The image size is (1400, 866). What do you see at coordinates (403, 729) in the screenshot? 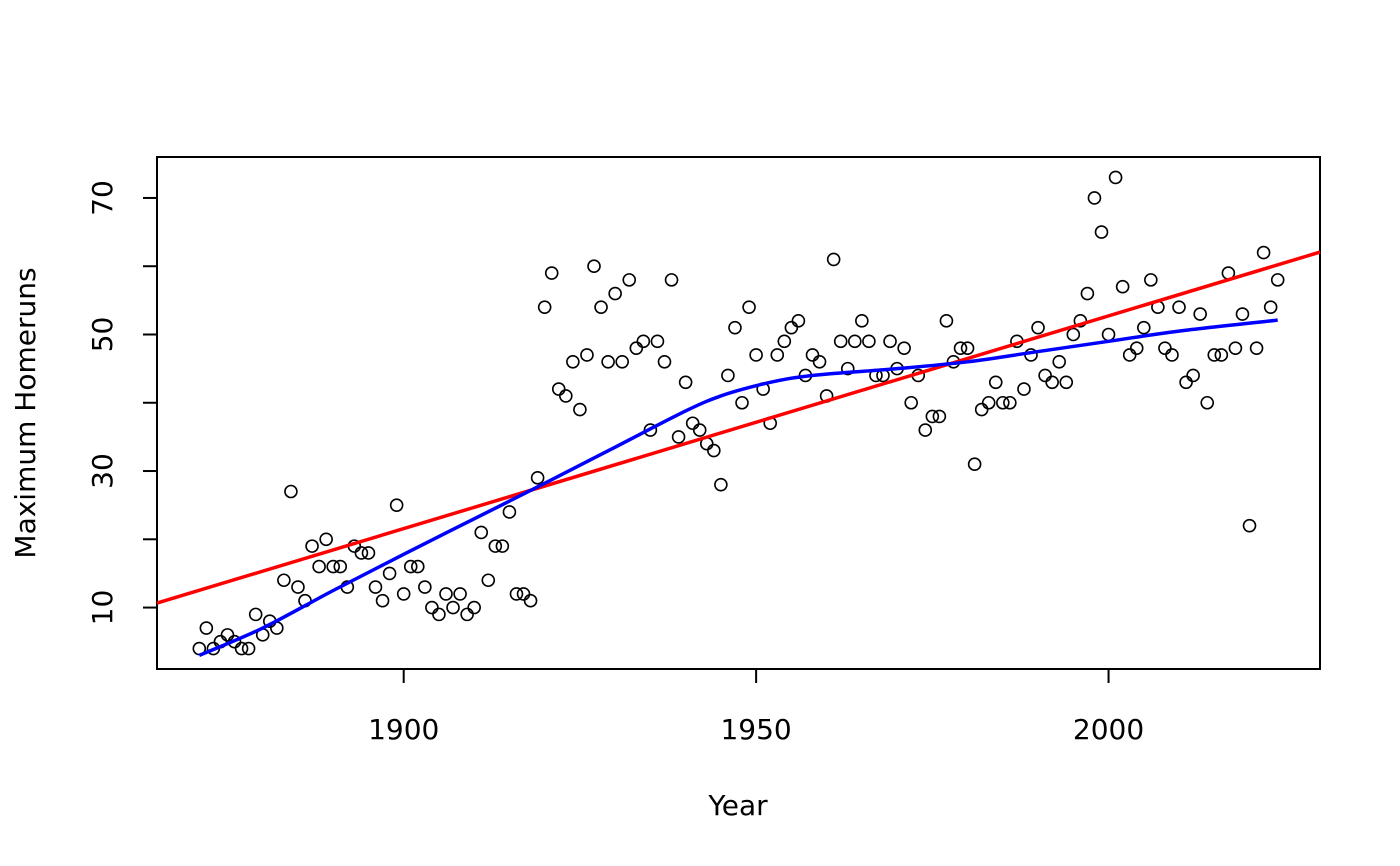
I see `x-tick-label: 1900` at bounding box center [403, 729].